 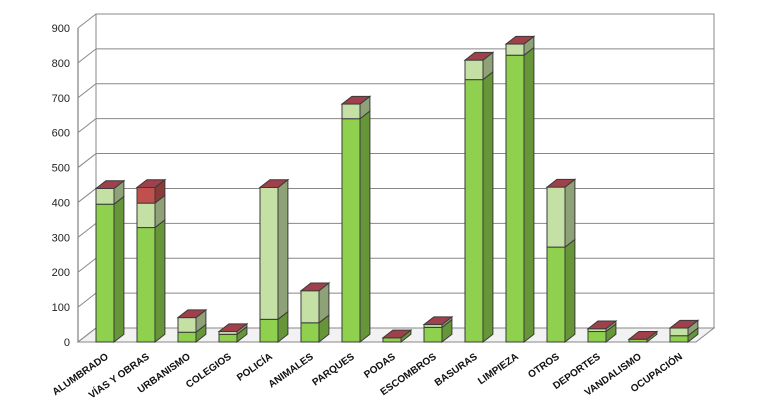 What do you see at coordinates (334, 369) in the screenshot?
I see `x-category-label: PARQUES` at bounding box center [334, 369].